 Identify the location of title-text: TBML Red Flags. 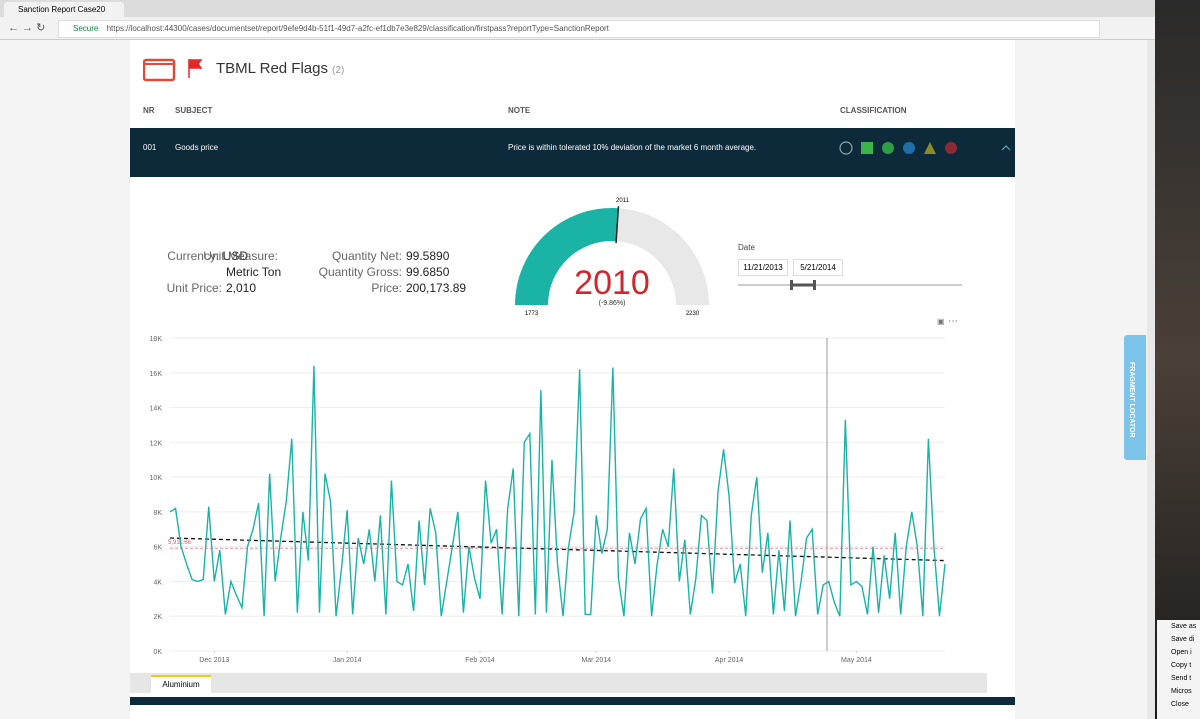
(272, 68).